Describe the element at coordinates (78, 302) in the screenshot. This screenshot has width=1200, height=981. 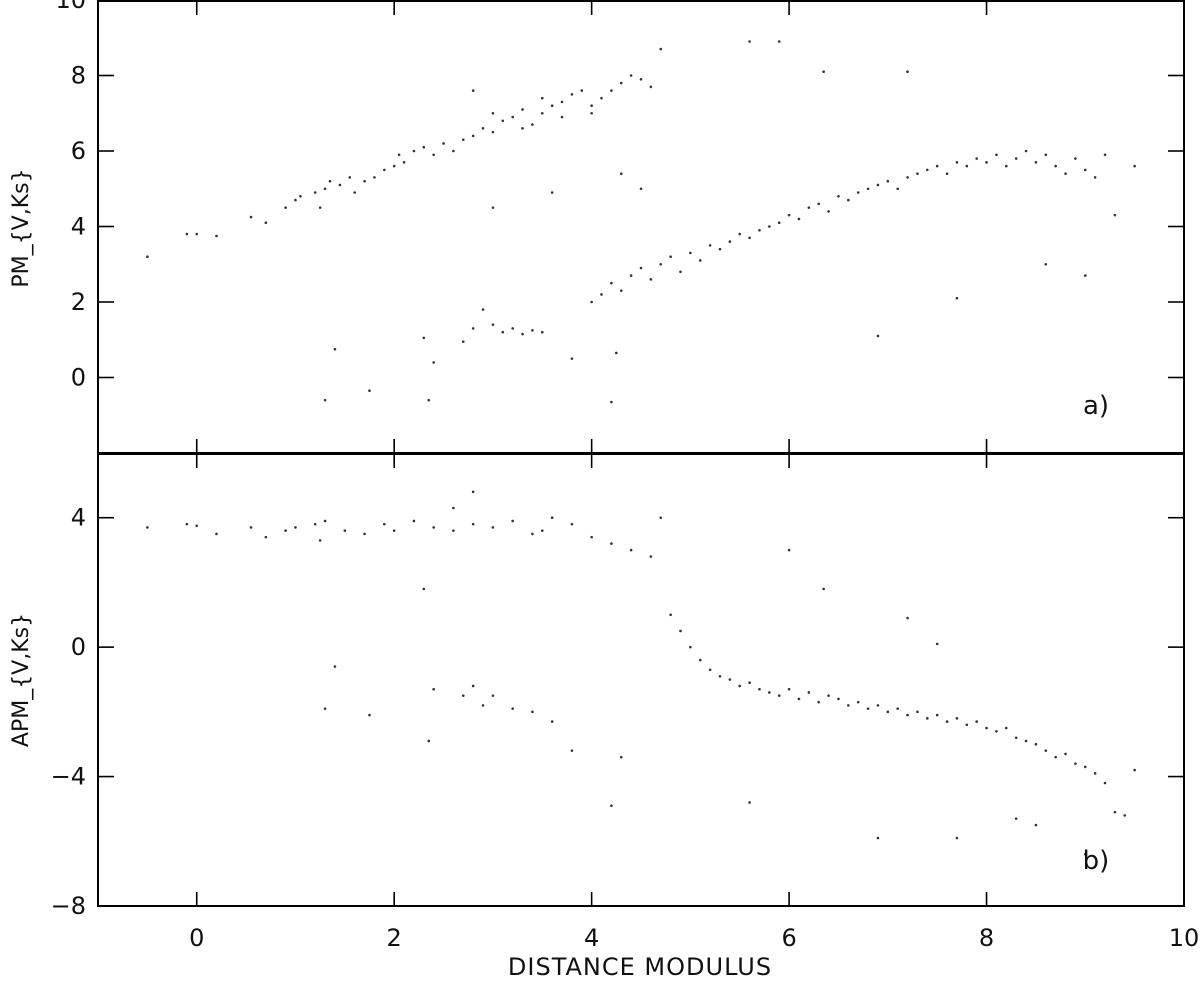
I see `y-tick-label-a: 2` at that location.